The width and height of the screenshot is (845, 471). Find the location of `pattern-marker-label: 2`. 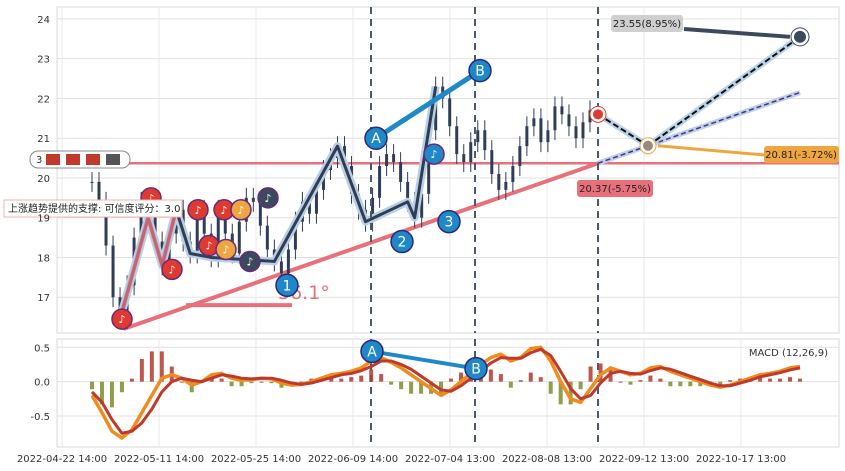

pattern-marker-label: 2 is located at coordinates (402, 243).